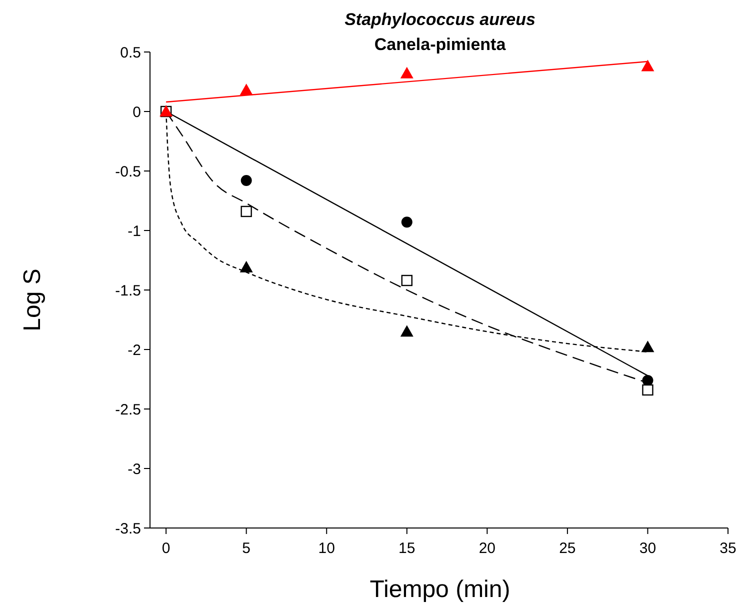  Describe the element at coordinates (166, 548) in the screenshot. I see `x-tick-label: 0` at that location.